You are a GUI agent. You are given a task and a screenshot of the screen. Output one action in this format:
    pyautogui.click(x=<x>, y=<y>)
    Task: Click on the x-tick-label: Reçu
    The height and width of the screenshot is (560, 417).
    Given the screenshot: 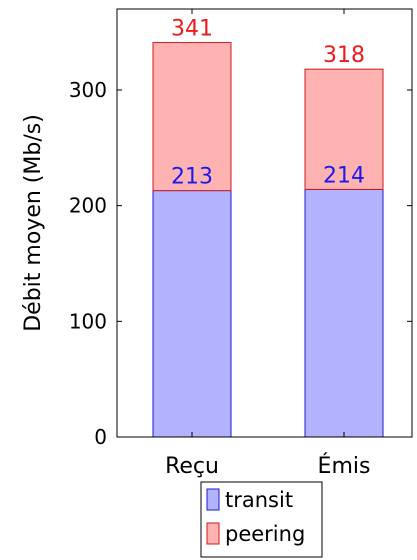 What is the action you would take?
    pyautogui.click(x=192, y=466)
    